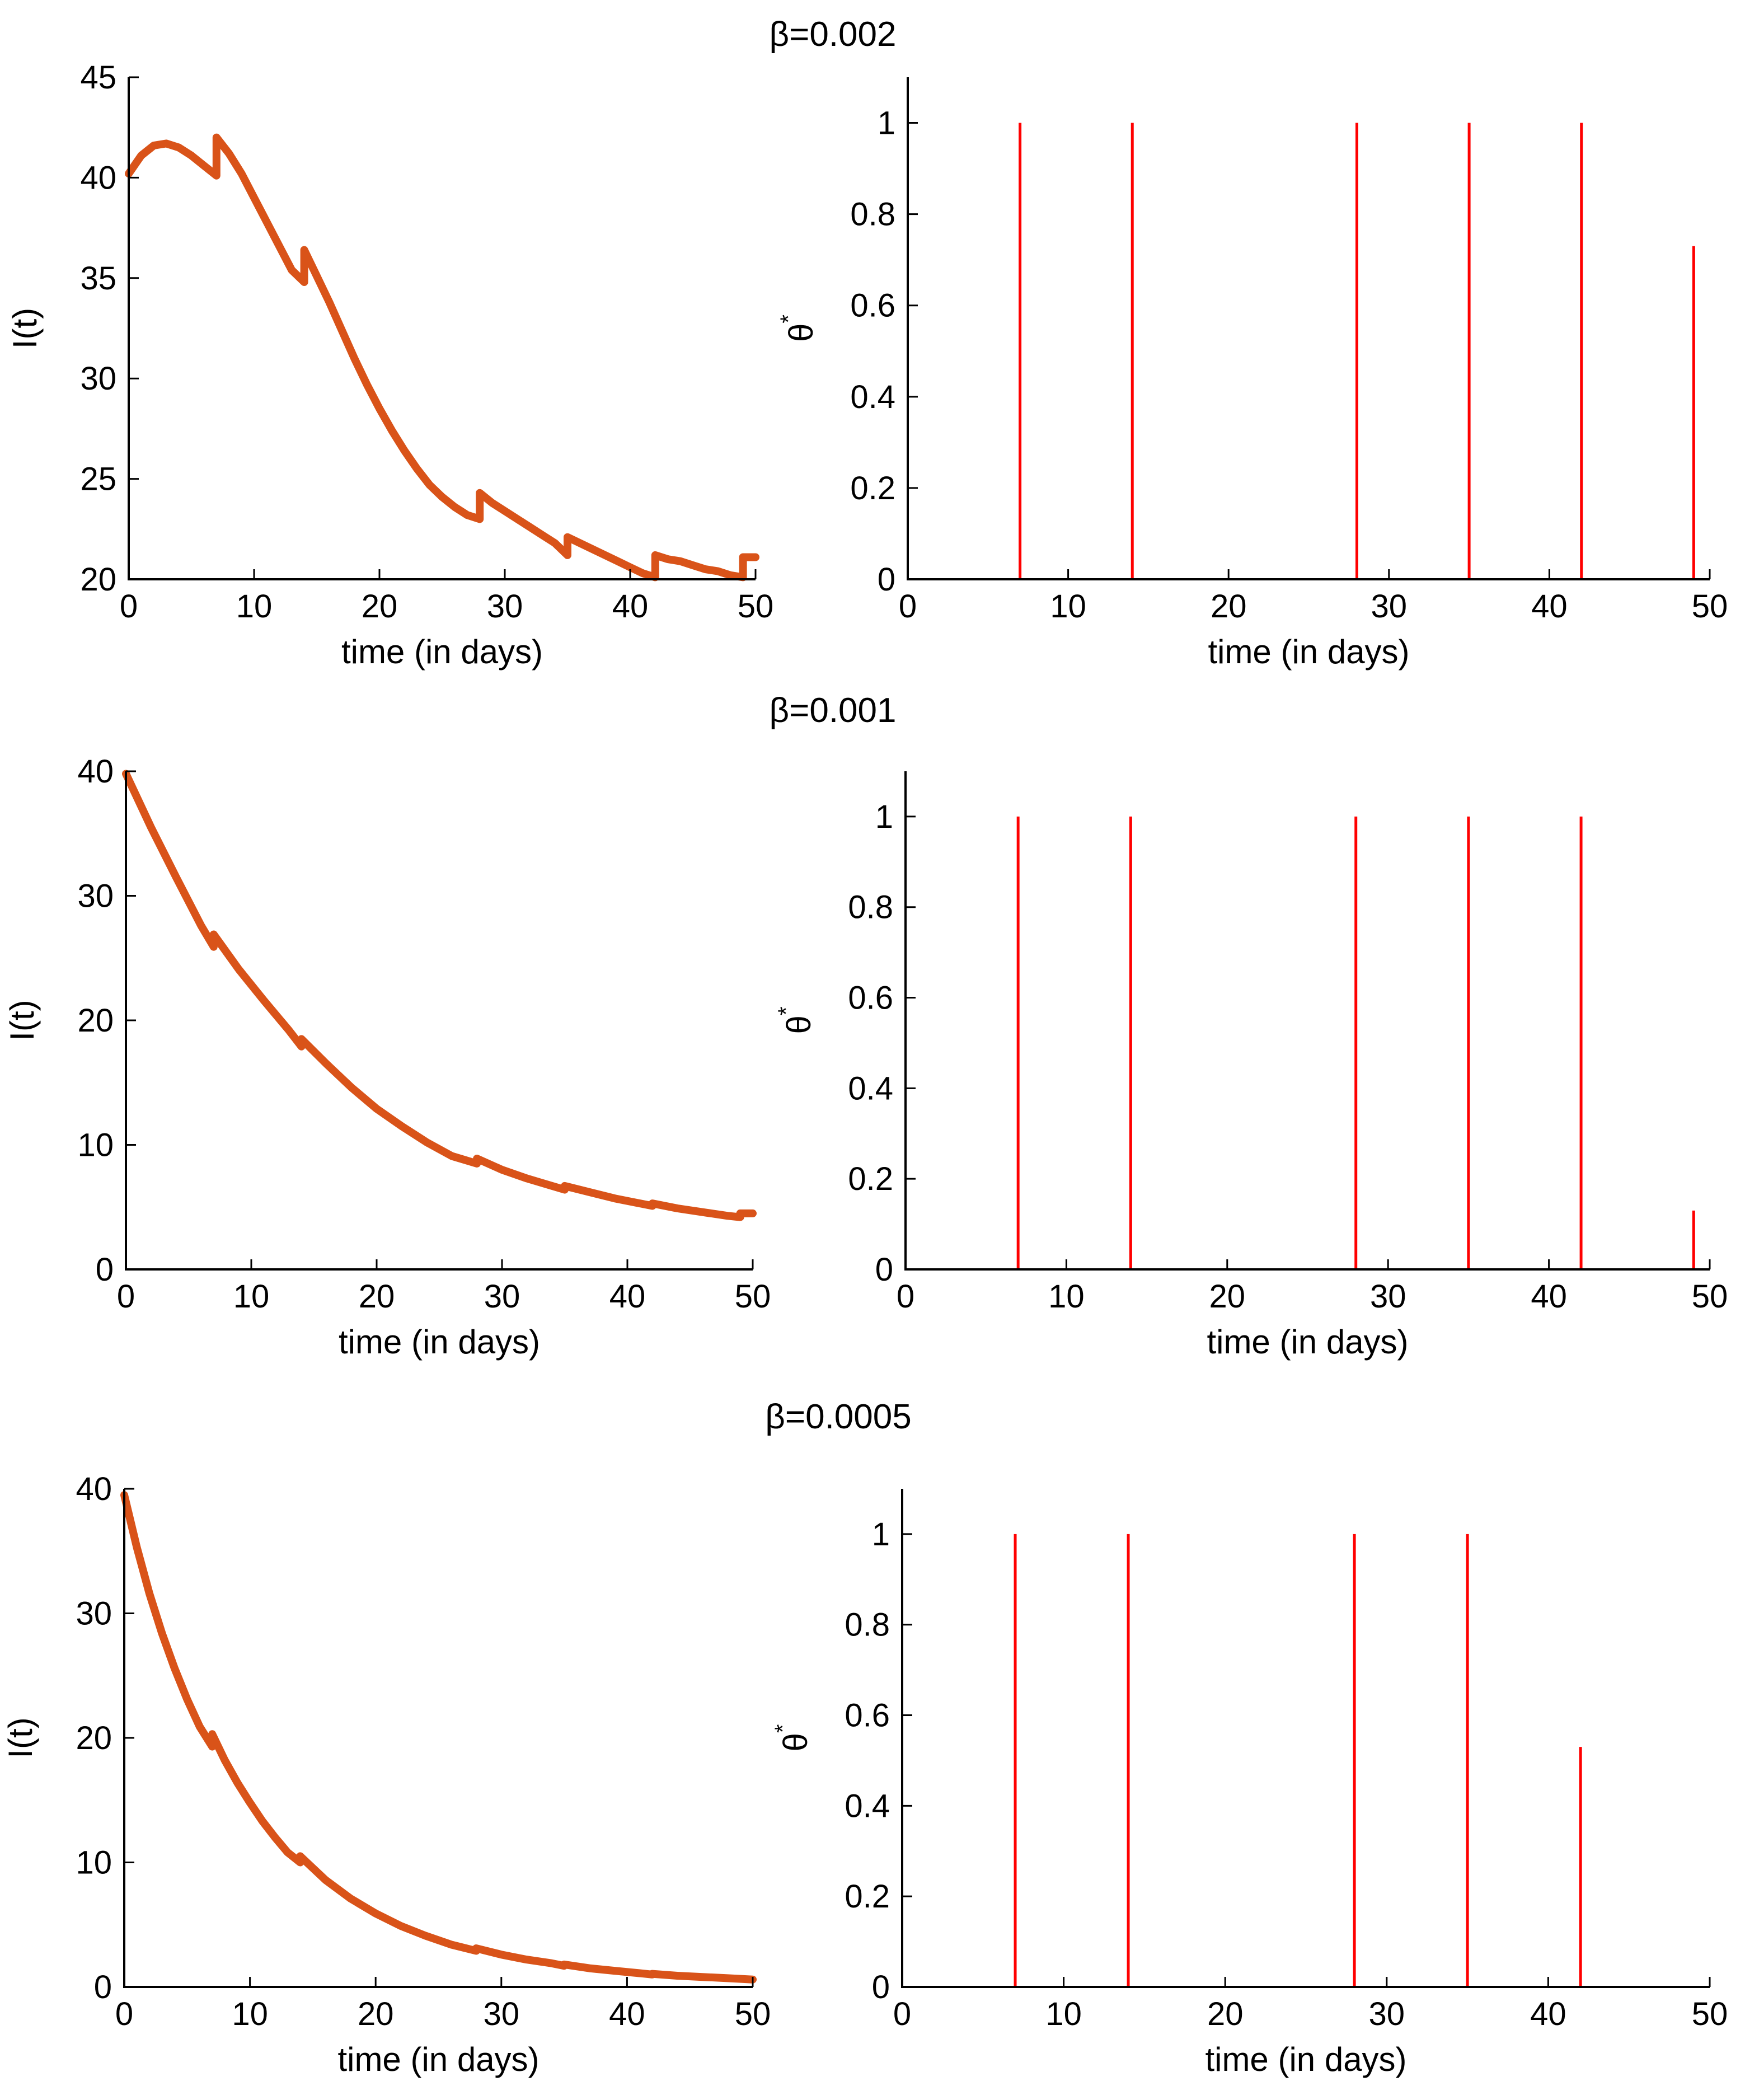 This screenshot has height=2100, width=1745. Describe the element at coordinates (832, 34) in the screenshot. I see `row-title-beta-0.002: β=0.002` at that location.